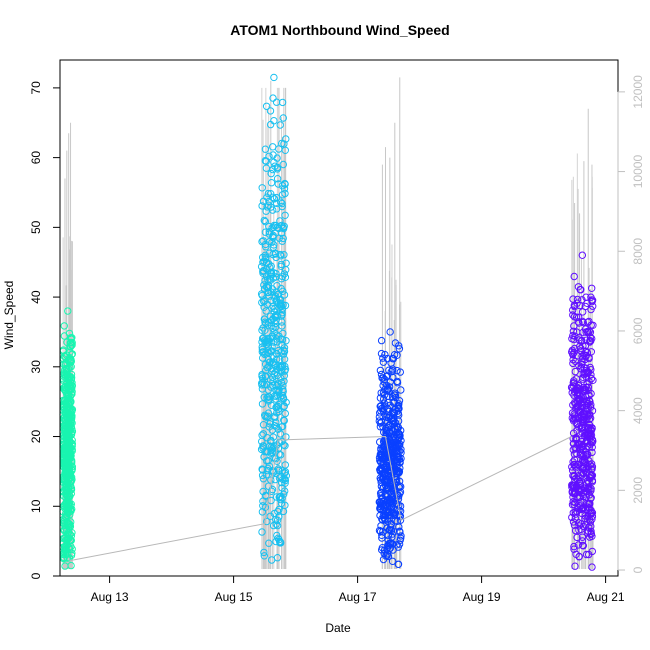 The height and width of the screenshot is (650, 650). I want to click on y-tick-label: 10, so click(36, 506).